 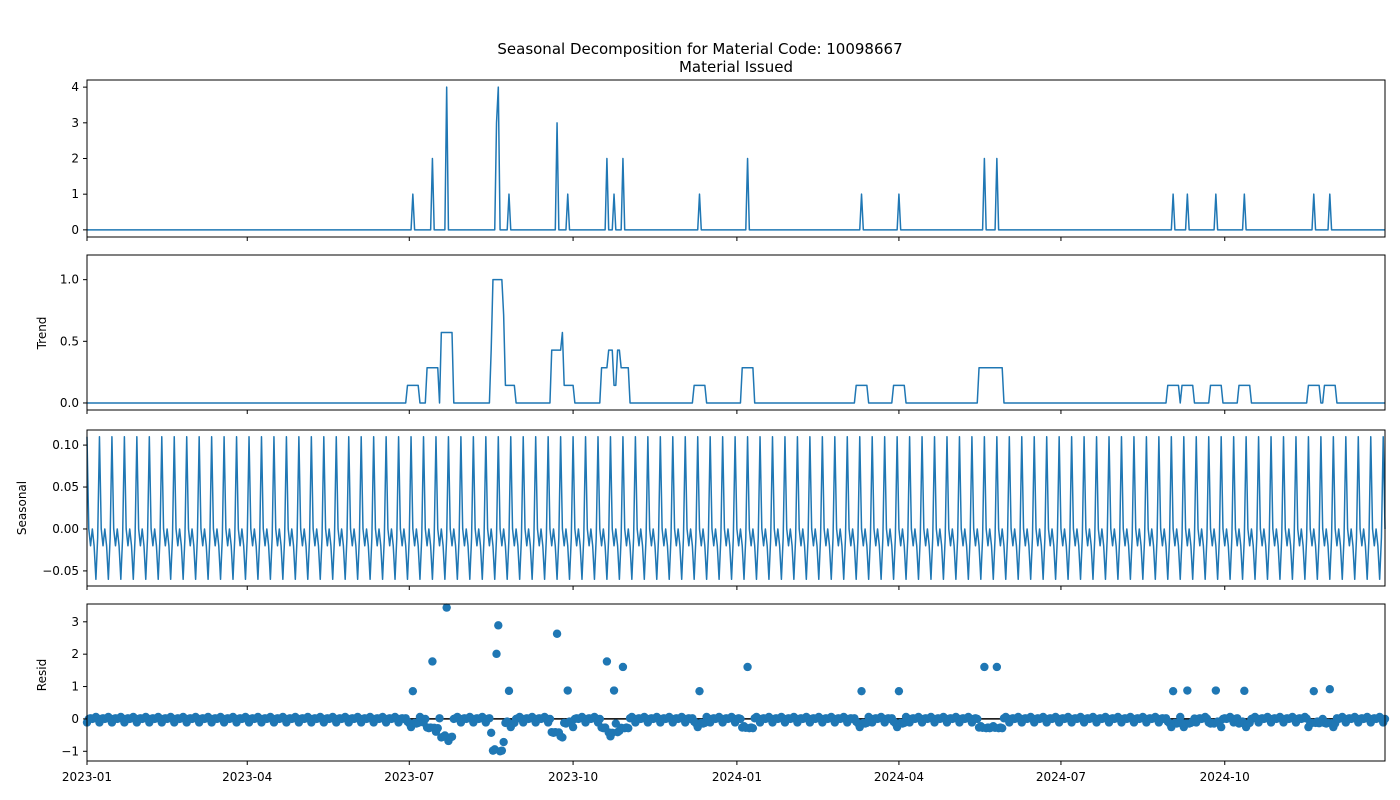 I want to click on ytick-label: −0.05, so click(x=60, y=571).